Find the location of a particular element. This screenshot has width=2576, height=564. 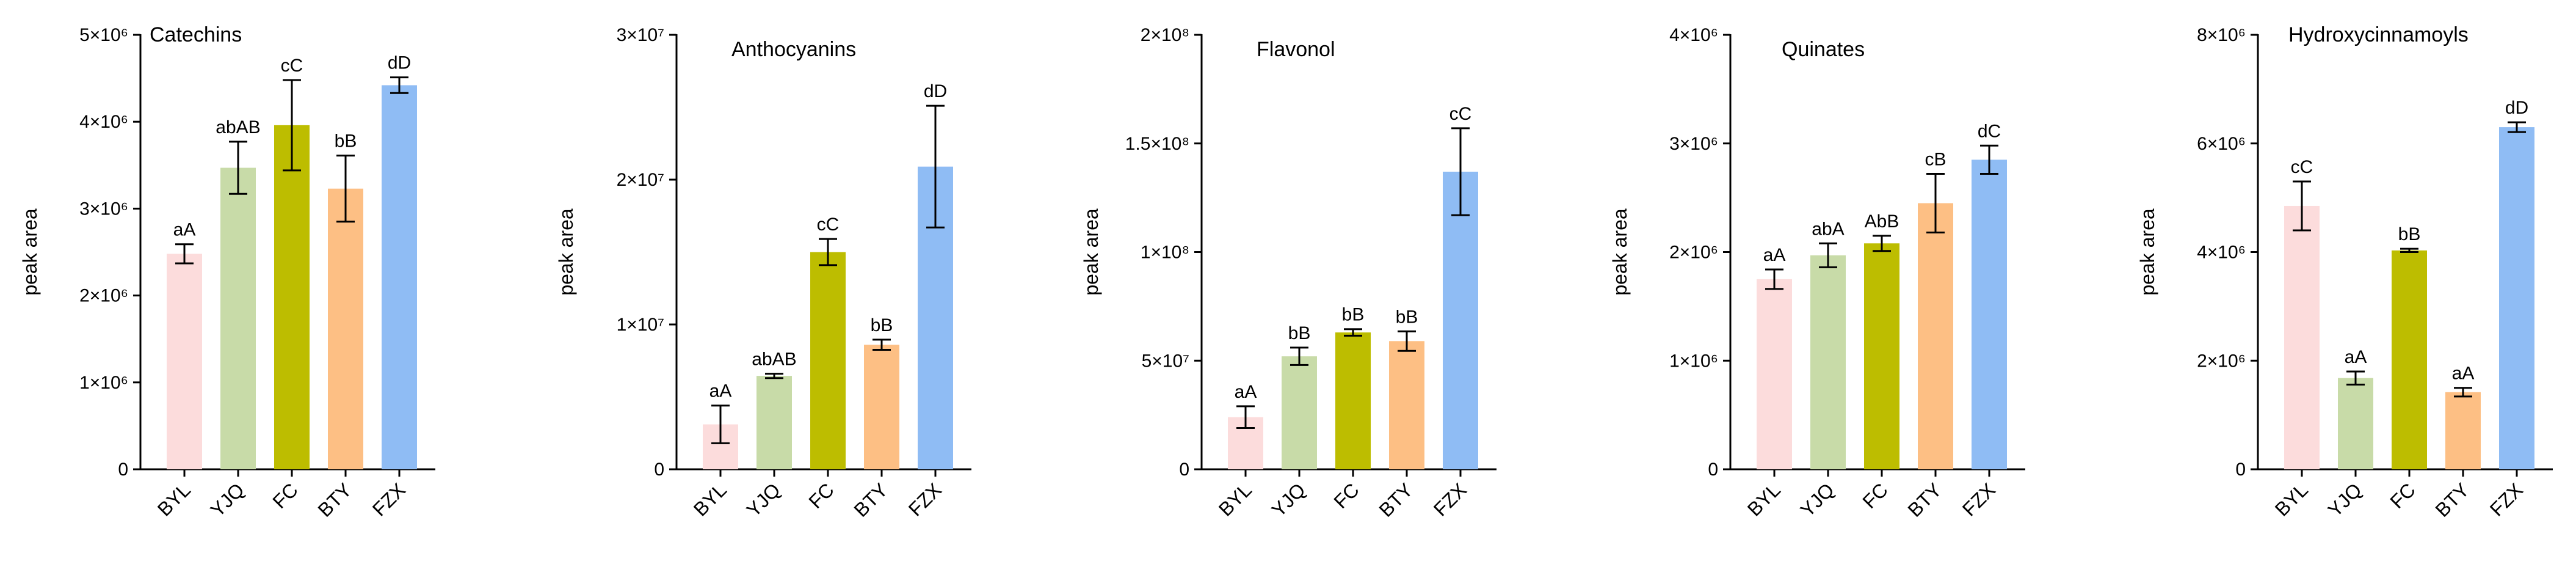

data-label: AbB is located at coordinates (1882, 221).